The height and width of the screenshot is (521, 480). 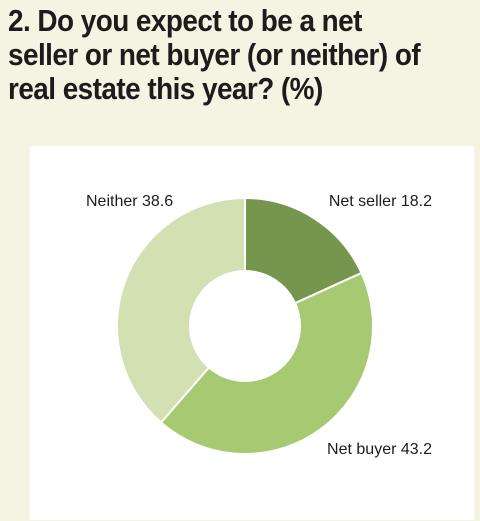 What do you see at coordinates (129, 201) in the screenshot?
I see `label-neither: Neither 38.6` at bounding box center [129, 201].